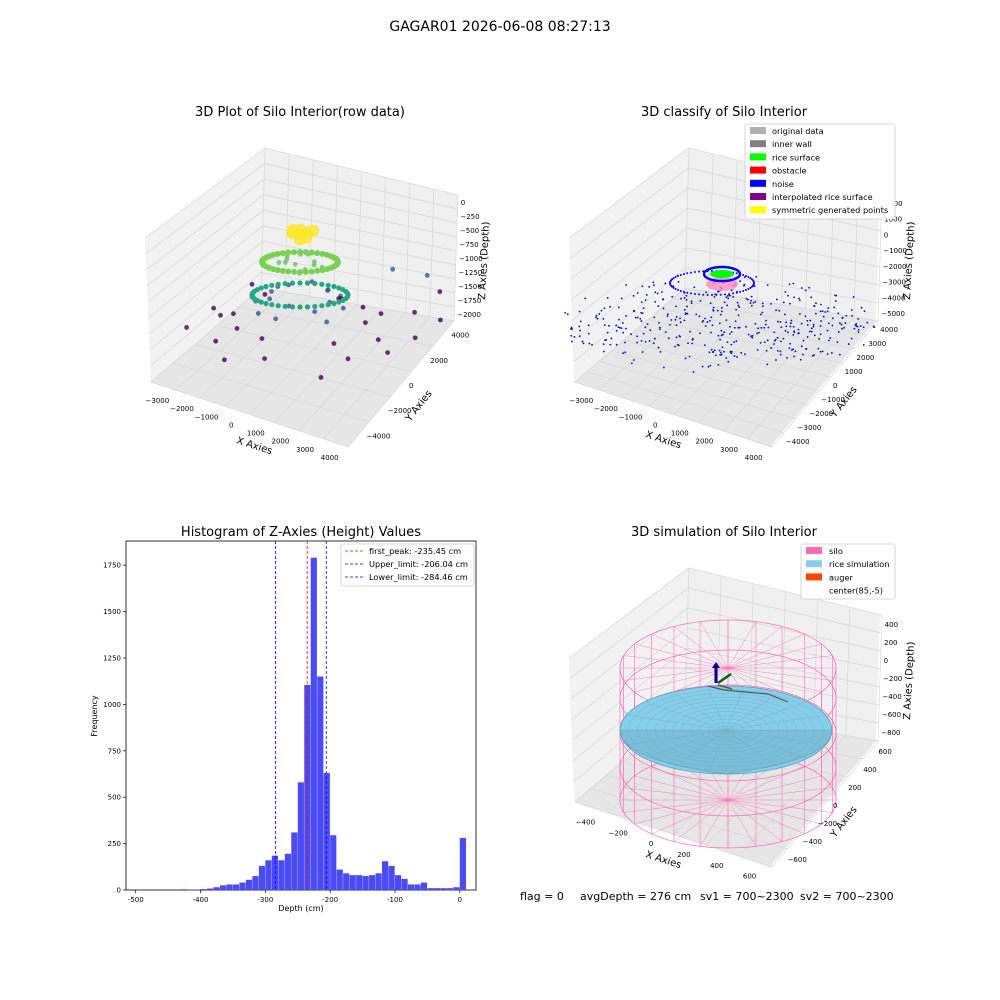  What do you see at coordinates (891, 715) in the screenshot?
I see `z-tick-label: −600` at bounding box center [891, 715].